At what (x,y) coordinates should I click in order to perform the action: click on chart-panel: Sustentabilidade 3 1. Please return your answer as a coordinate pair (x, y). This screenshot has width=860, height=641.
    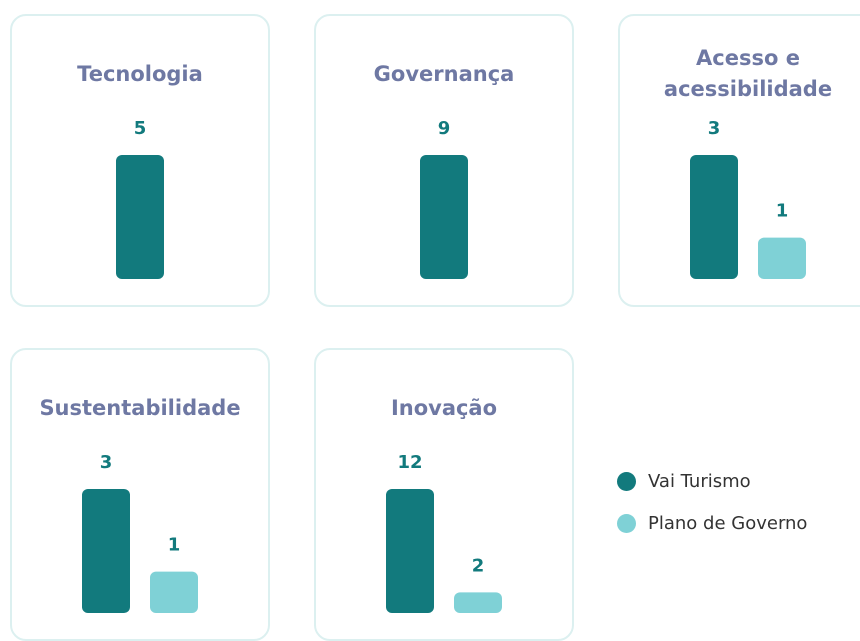
    Looking at the image, I should click on (140, 494).